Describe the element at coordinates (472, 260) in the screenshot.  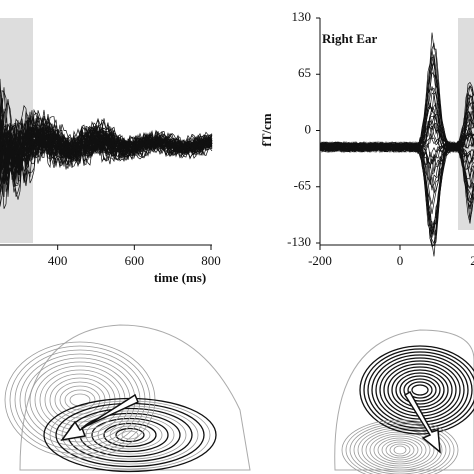
I see `x-tick-label: 200` at that location.